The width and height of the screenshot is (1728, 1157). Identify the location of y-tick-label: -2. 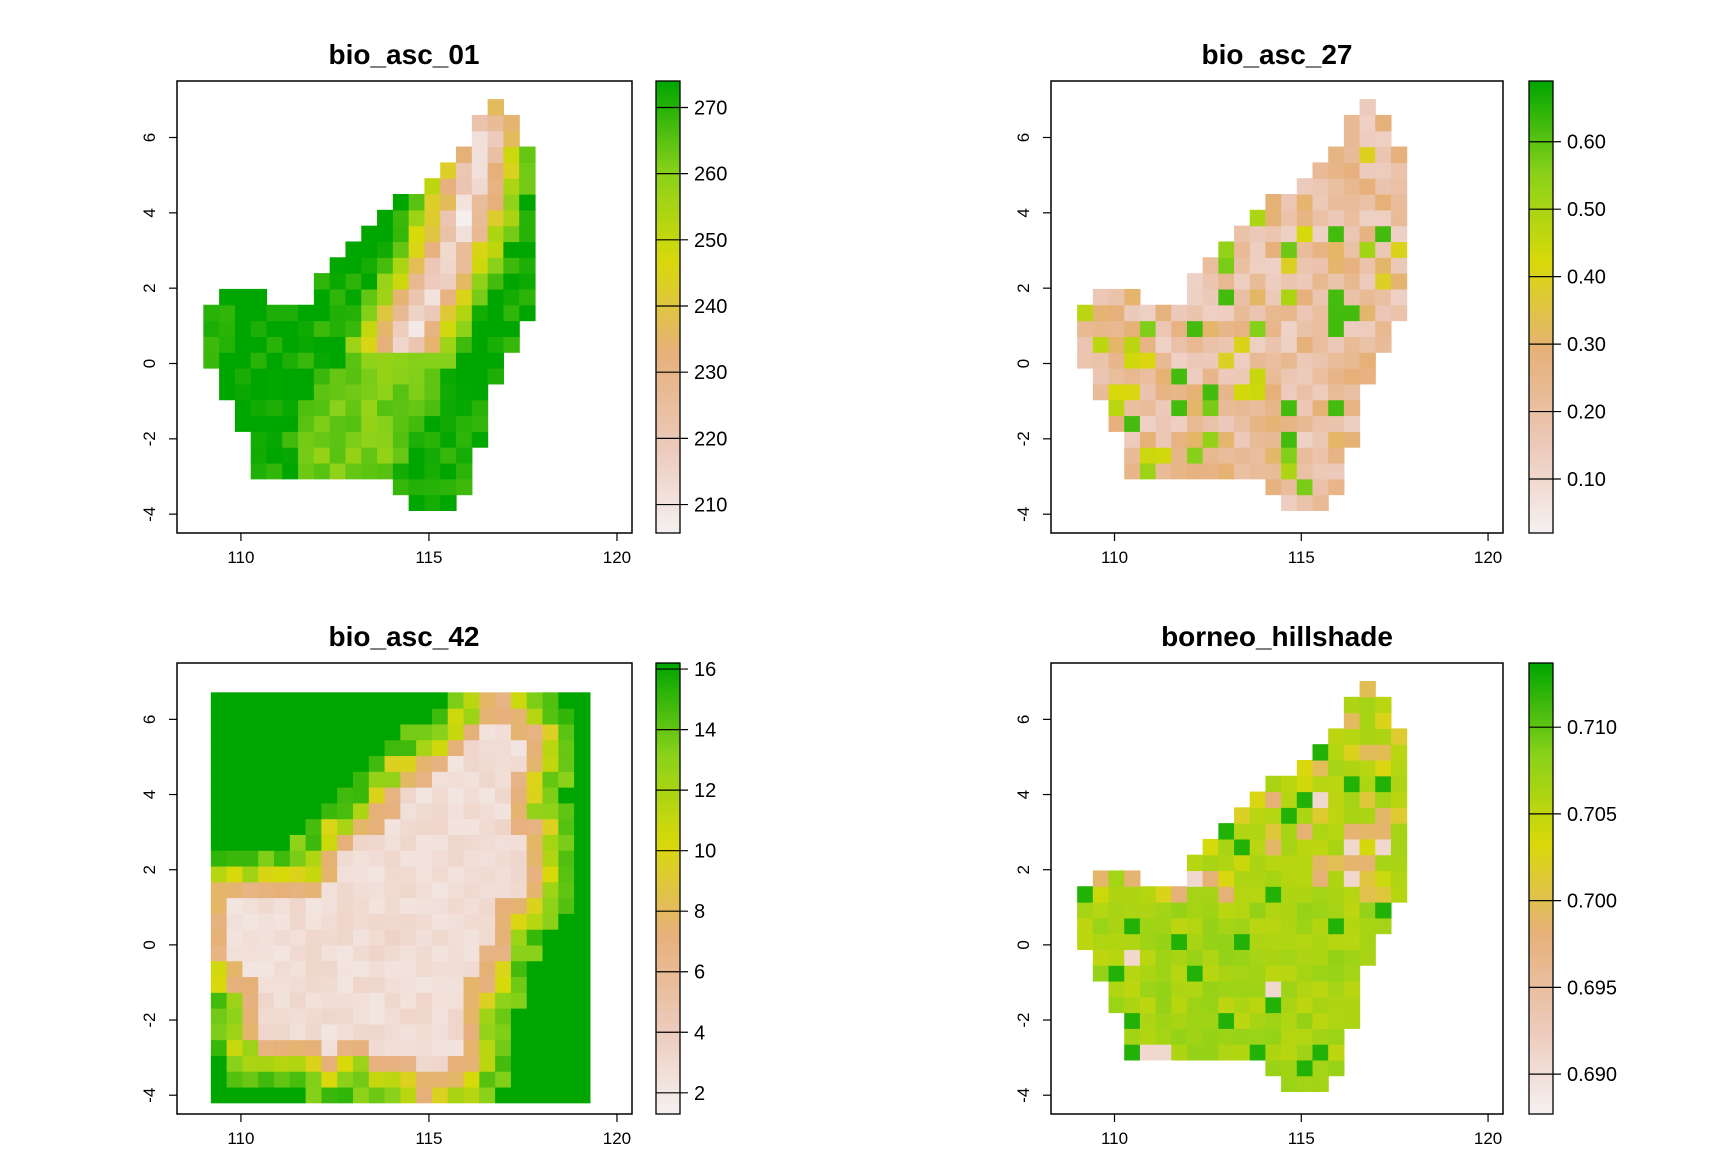
(1023, 1019).